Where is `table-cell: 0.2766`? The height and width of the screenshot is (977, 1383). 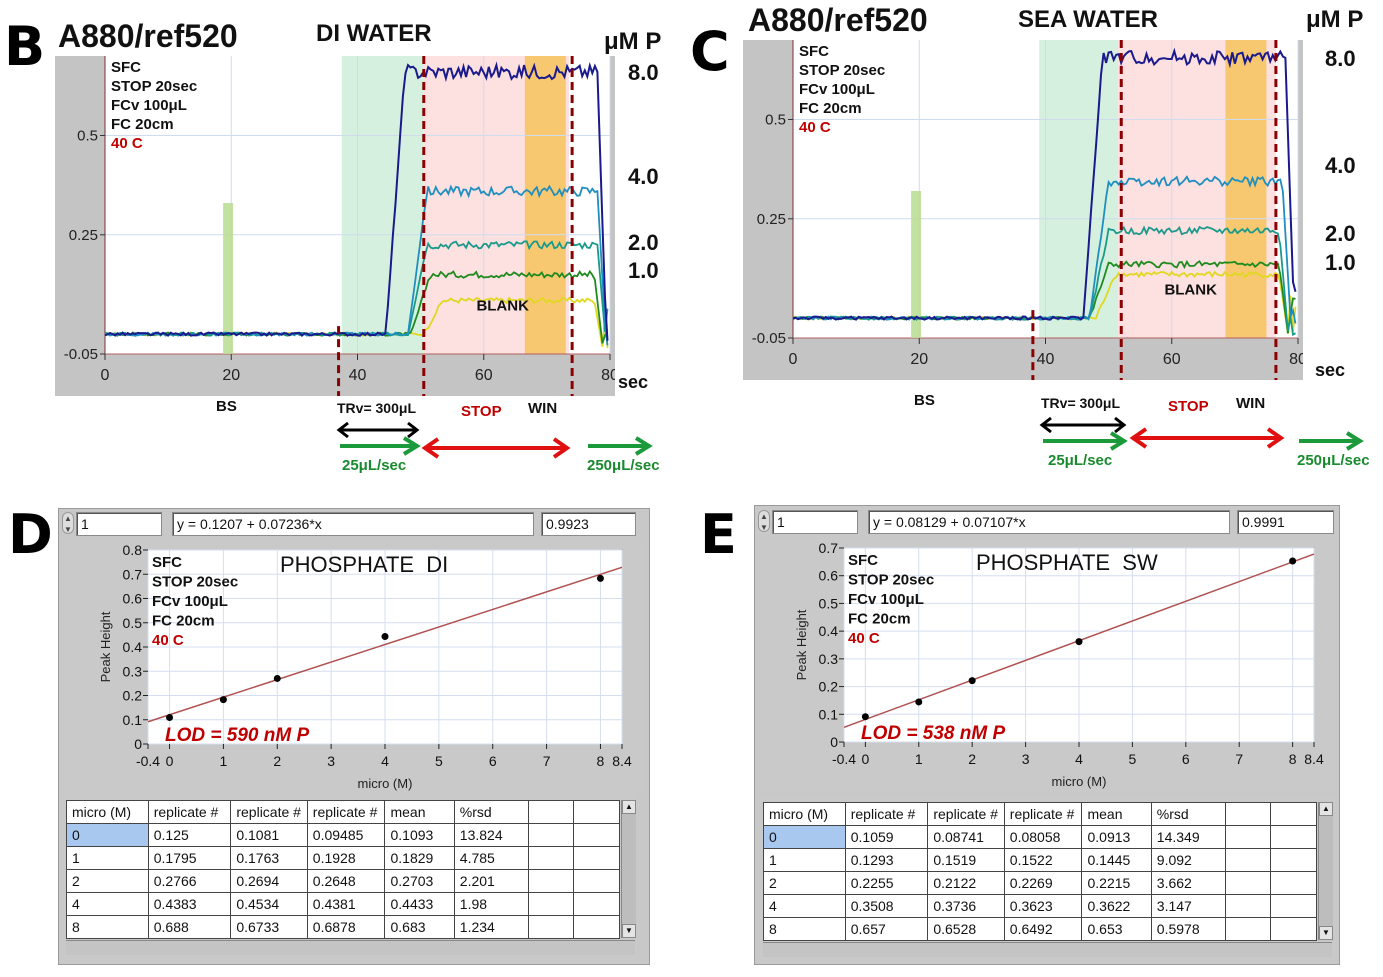
table-cell: 0.2766 is located at coordinates (189, 881).